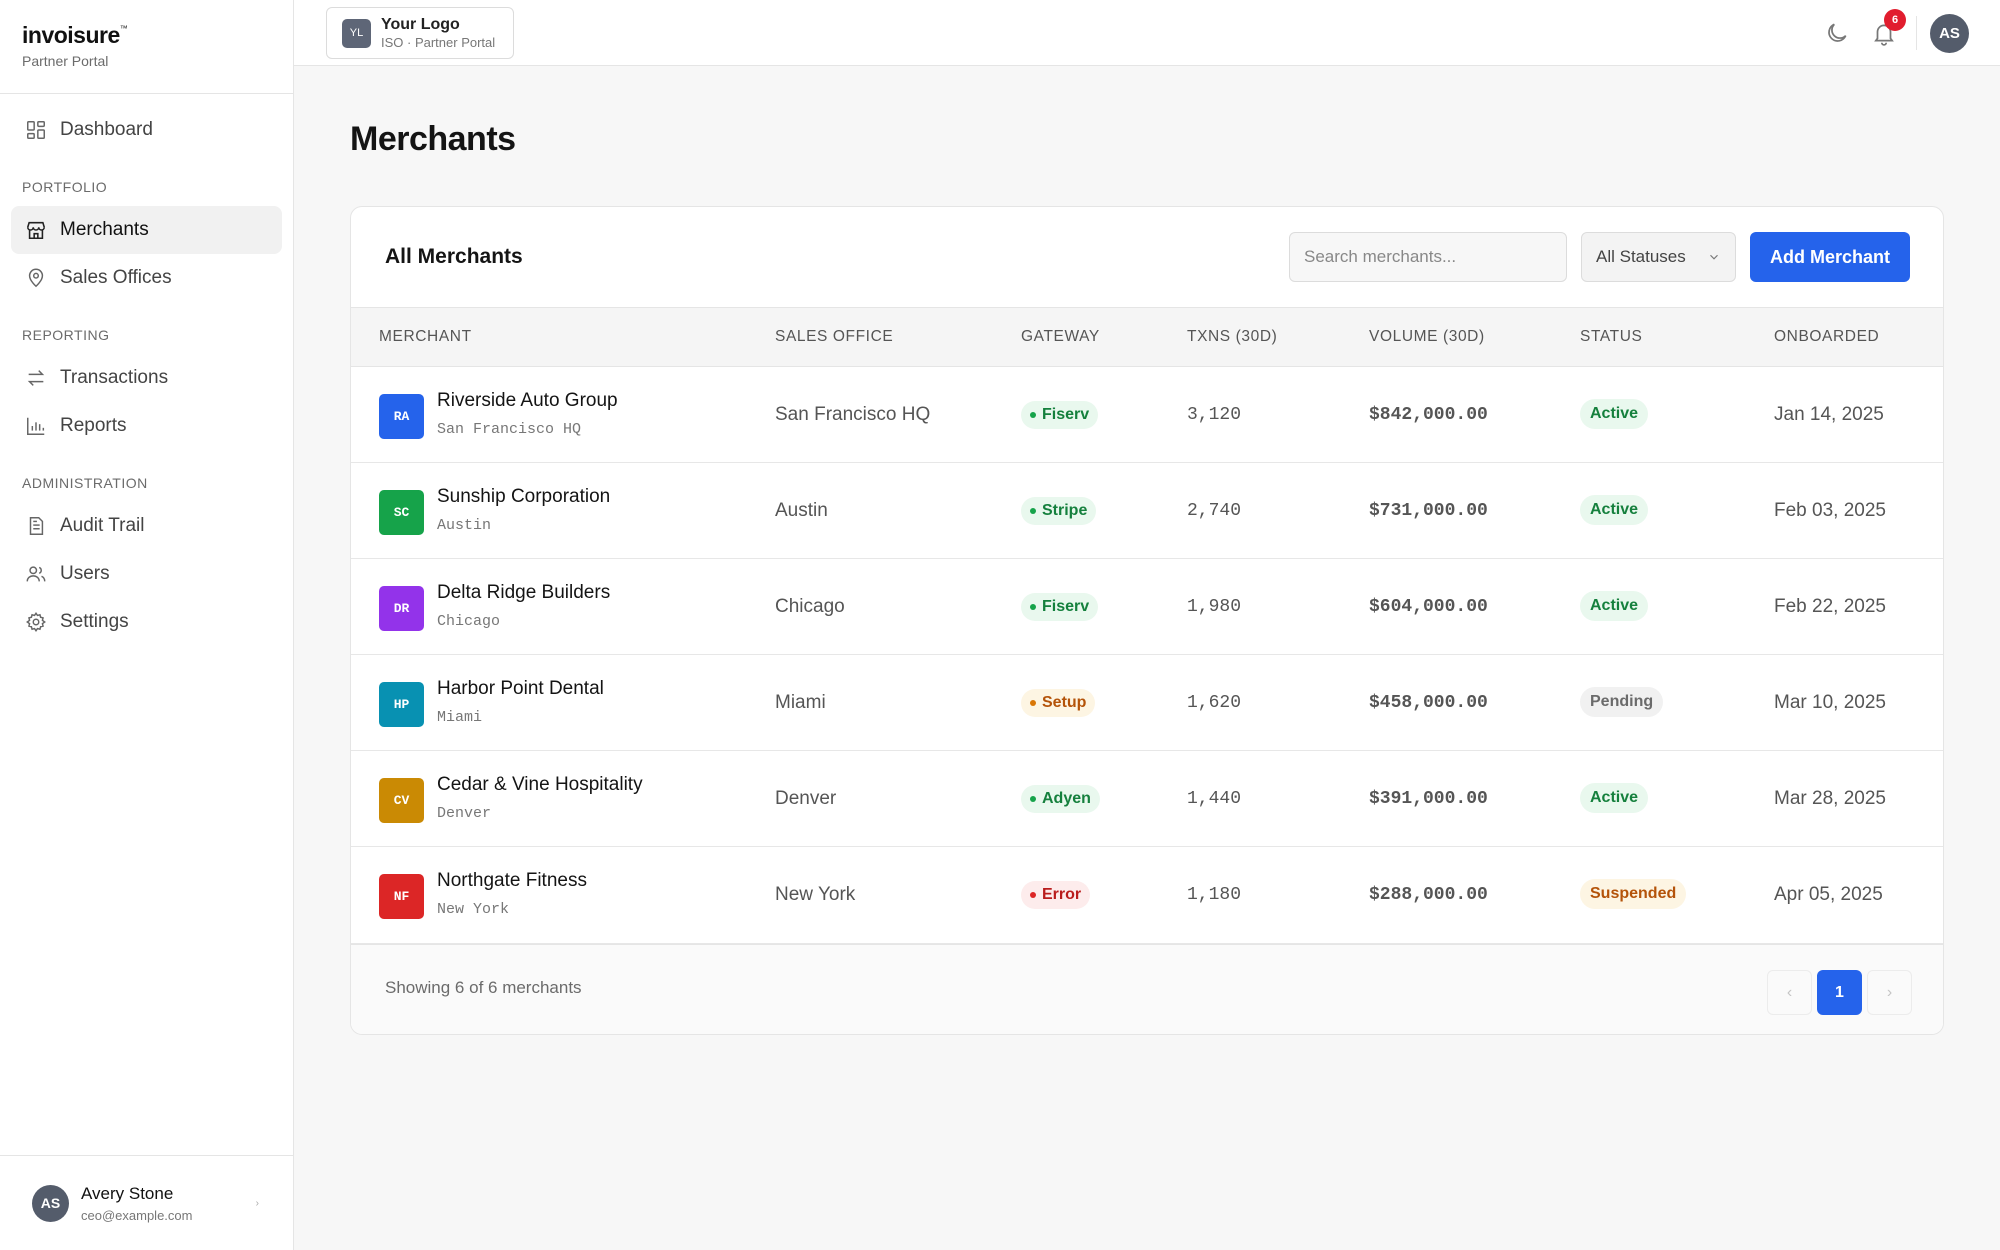 The height and width of the screenshot is (1250, 2000). What do you see at coordinates (483, 987) in the screenshot?
I see `pagination-summary: Showing 6 of 6 merchants` at bounding box center [483, 987].